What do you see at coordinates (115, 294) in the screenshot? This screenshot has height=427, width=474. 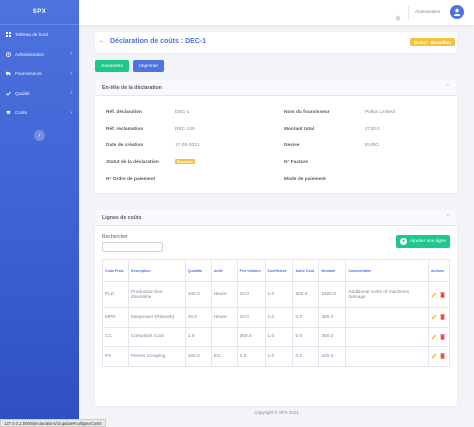 I see `table-cell: PLD` at bounding box center [115, 294].